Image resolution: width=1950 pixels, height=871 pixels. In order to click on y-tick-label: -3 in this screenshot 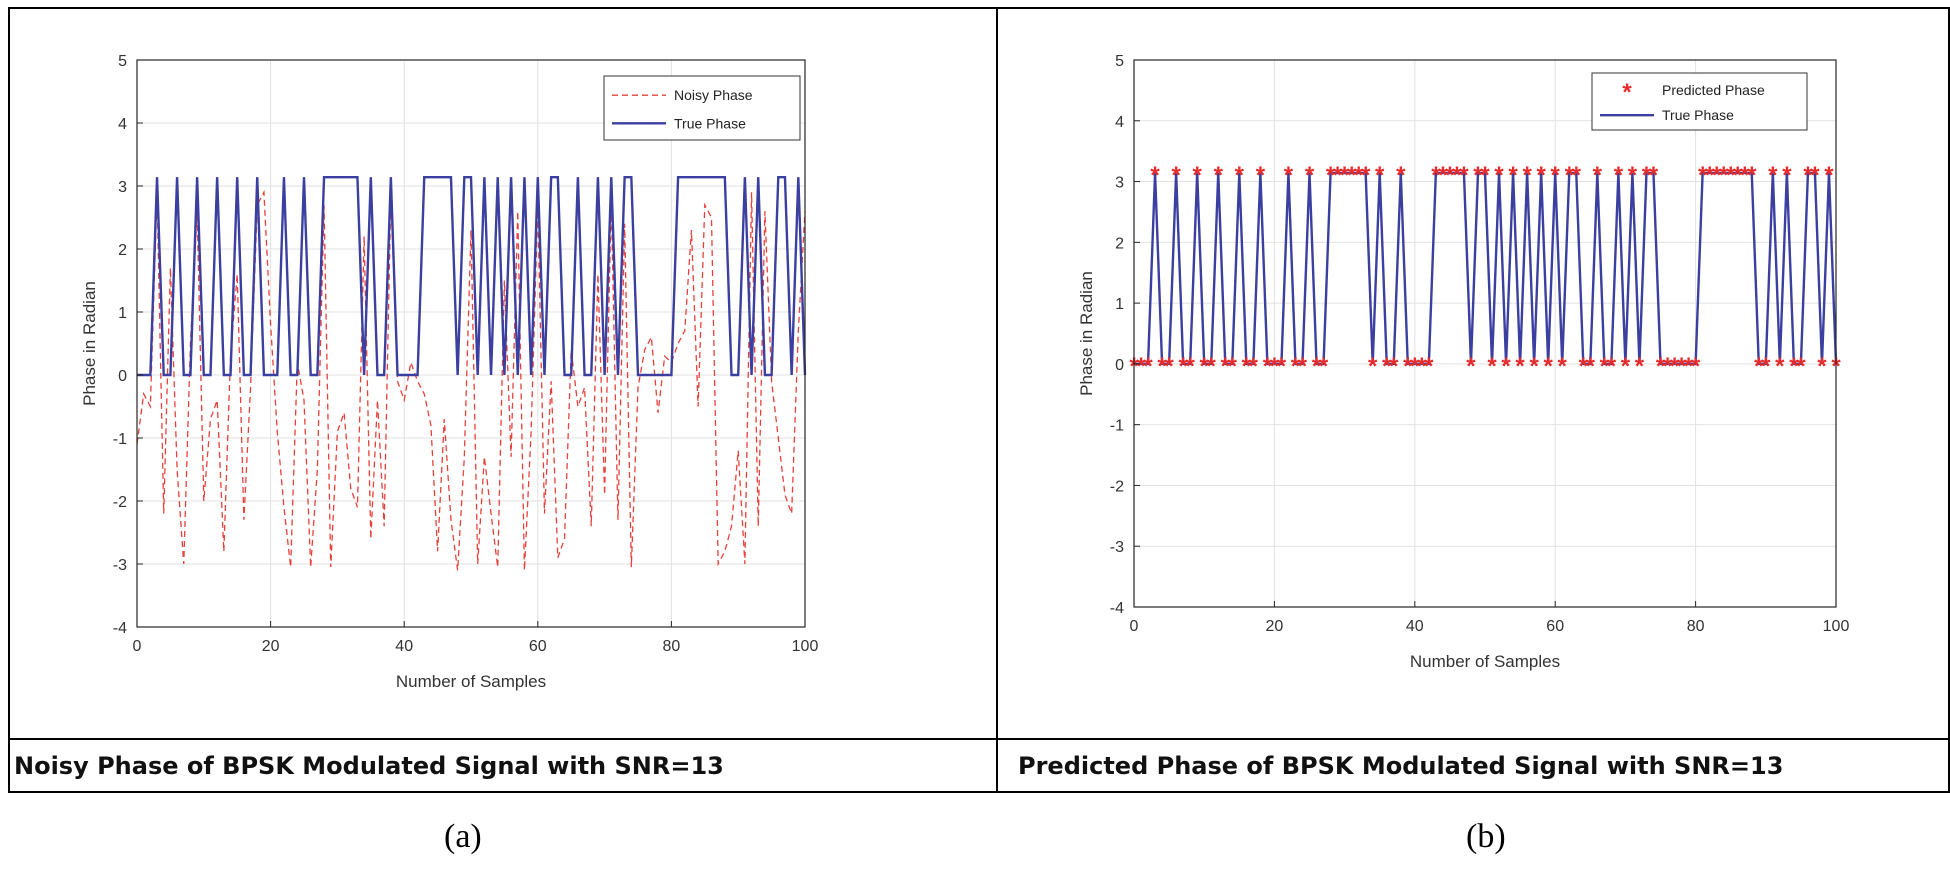, I will do `click(120, 565)`.